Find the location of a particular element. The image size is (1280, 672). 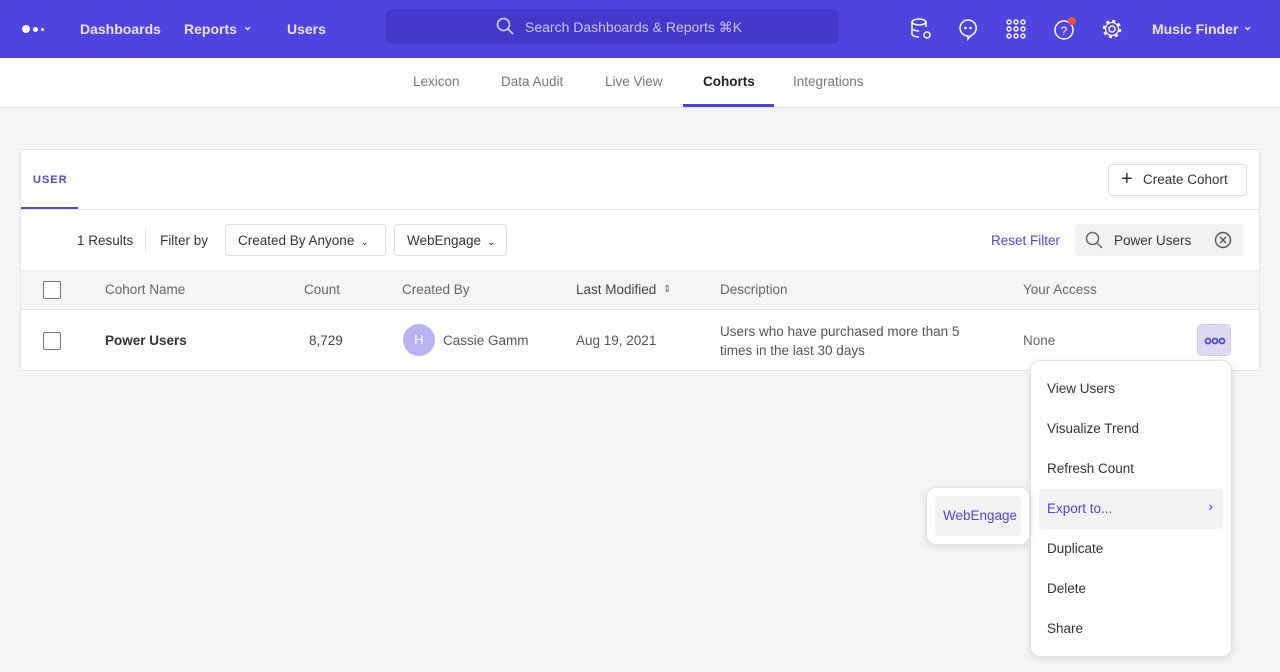

search-input: Search Dashboards & Reports ⌘K is located at coordinates (612, 26).